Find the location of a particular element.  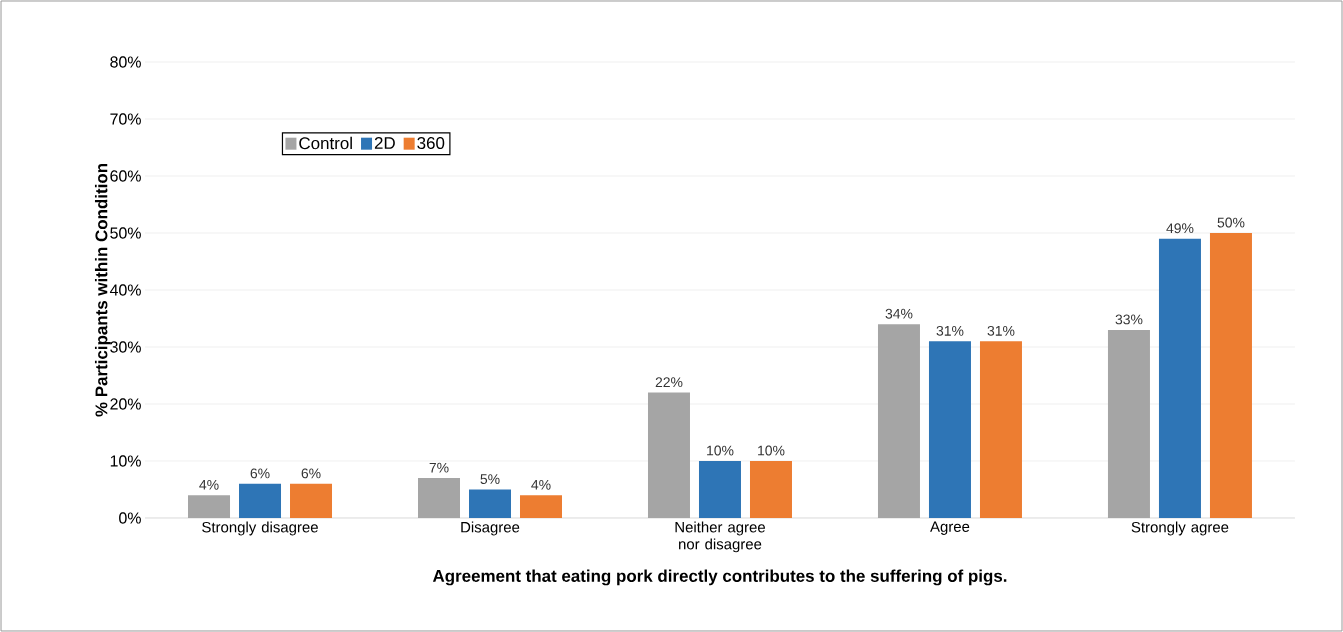

x-tick-label: Disagree is located at coordinates (490, 528).